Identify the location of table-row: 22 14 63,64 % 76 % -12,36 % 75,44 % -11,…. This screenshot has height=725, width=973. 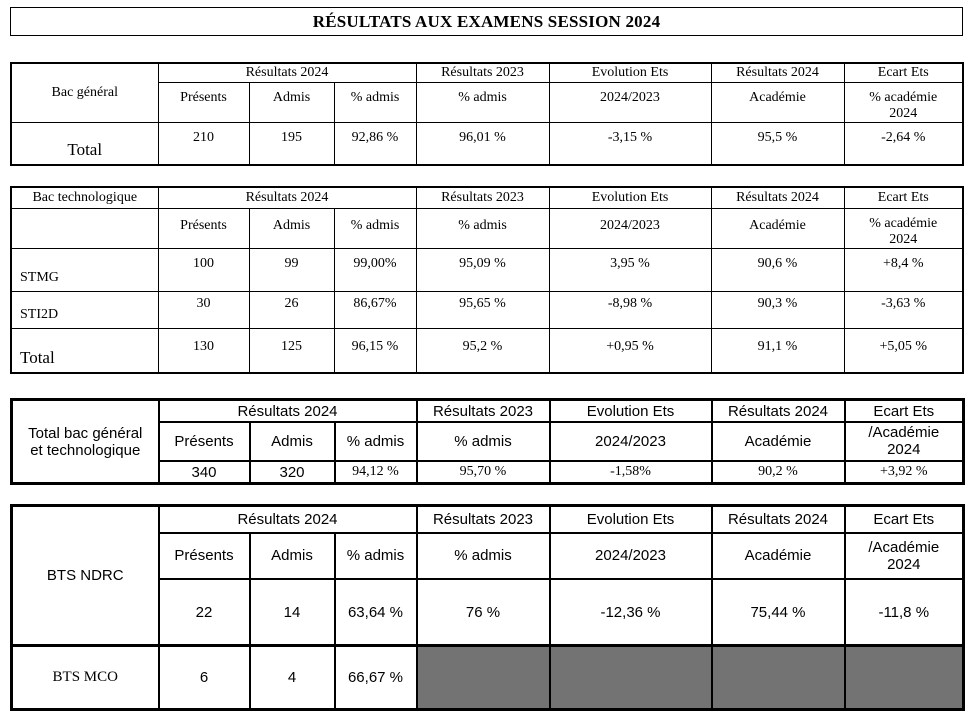
(488, 612).